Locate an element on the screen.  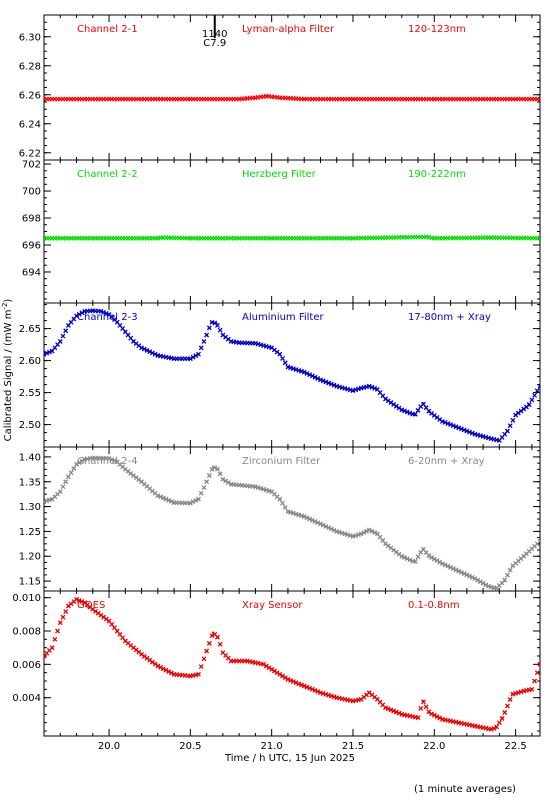
panel-filter-label: Aluminium Filter is located at coordinates (283, 317).